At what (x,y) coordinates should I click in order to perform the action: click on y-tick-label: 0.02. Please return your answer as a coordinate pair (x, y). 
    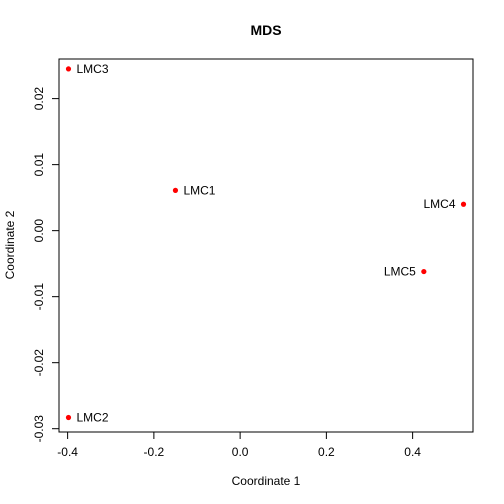
    Looking at the image, I should click on (39, 99).